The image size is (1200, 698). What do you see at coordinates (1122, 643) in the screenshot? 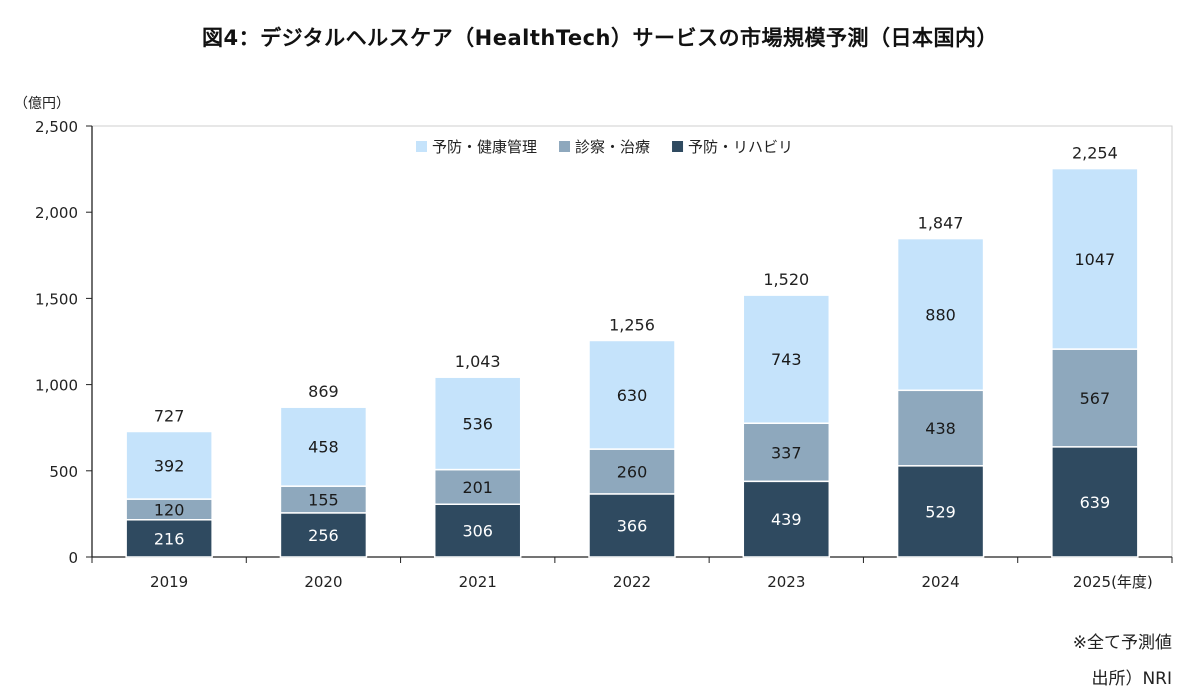
I see `footnote: ※全て予測値` at bounding box center [1122, 643].